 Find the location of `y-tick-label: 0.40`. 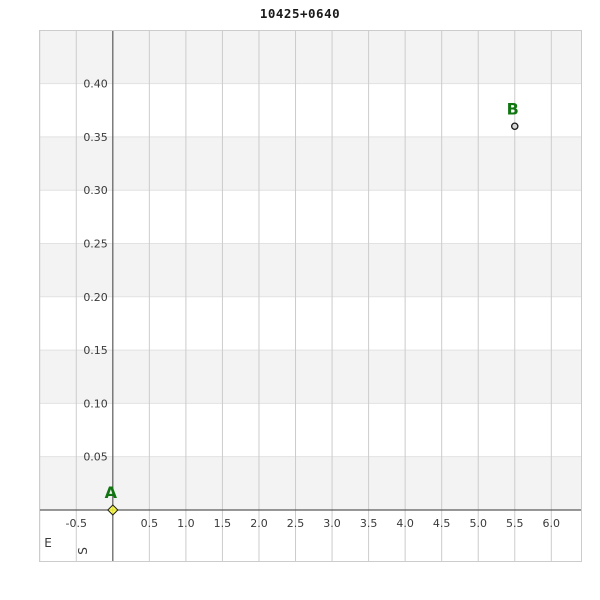

y-tick-label: 0.40 is located at coordinates (95, 84).